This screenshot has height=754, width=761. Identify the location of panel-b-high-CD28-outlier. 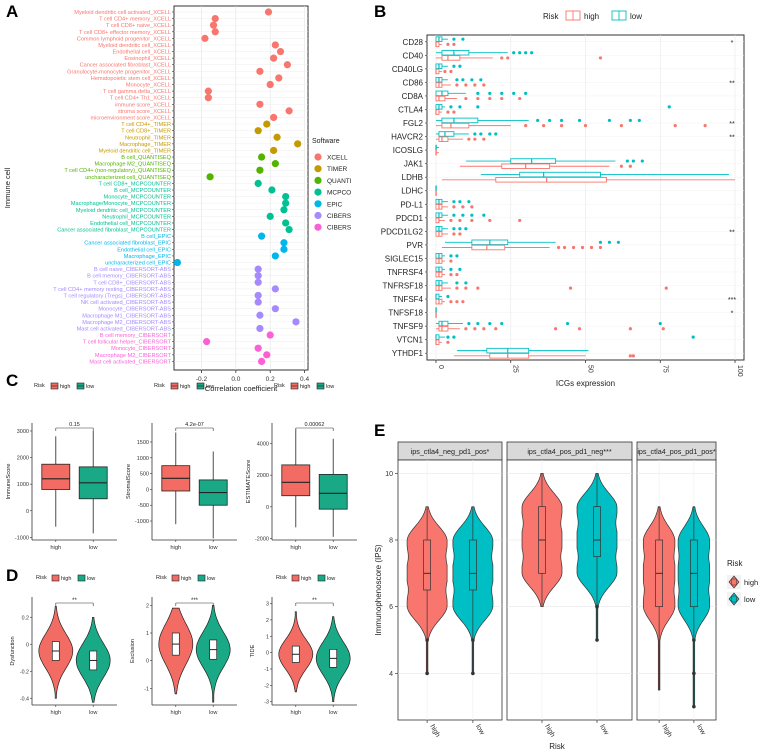
(454, 44).